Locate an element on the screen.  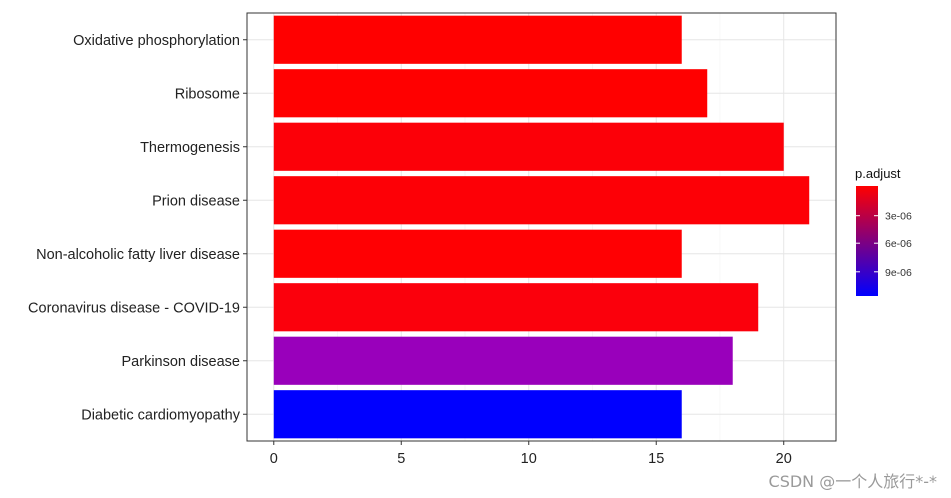
category-label: Coronavirus disease - COVID-19 is located at coordinates (134, 308).